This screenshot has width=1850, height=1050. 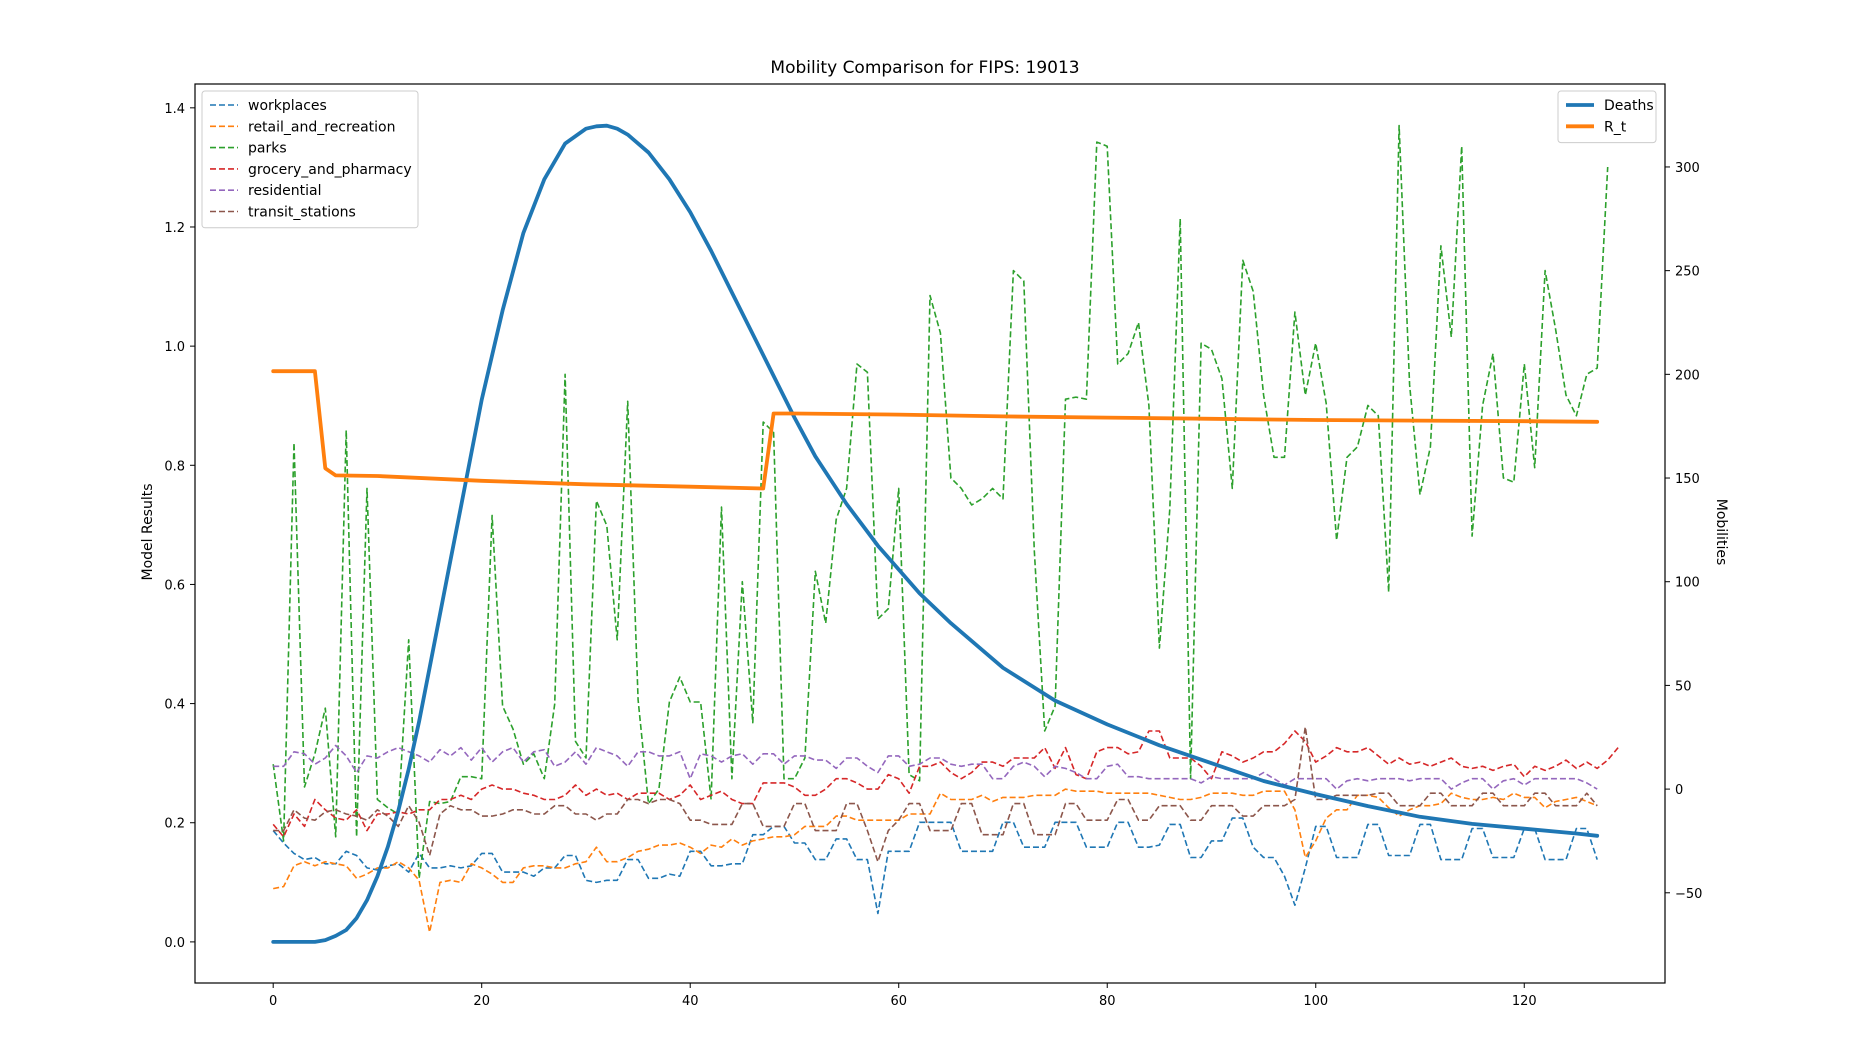 What do you see at coordinates (321, 127) in the screenshot?
I see `legend-label: retail_and_recreation` at bounding box center [321, 127].